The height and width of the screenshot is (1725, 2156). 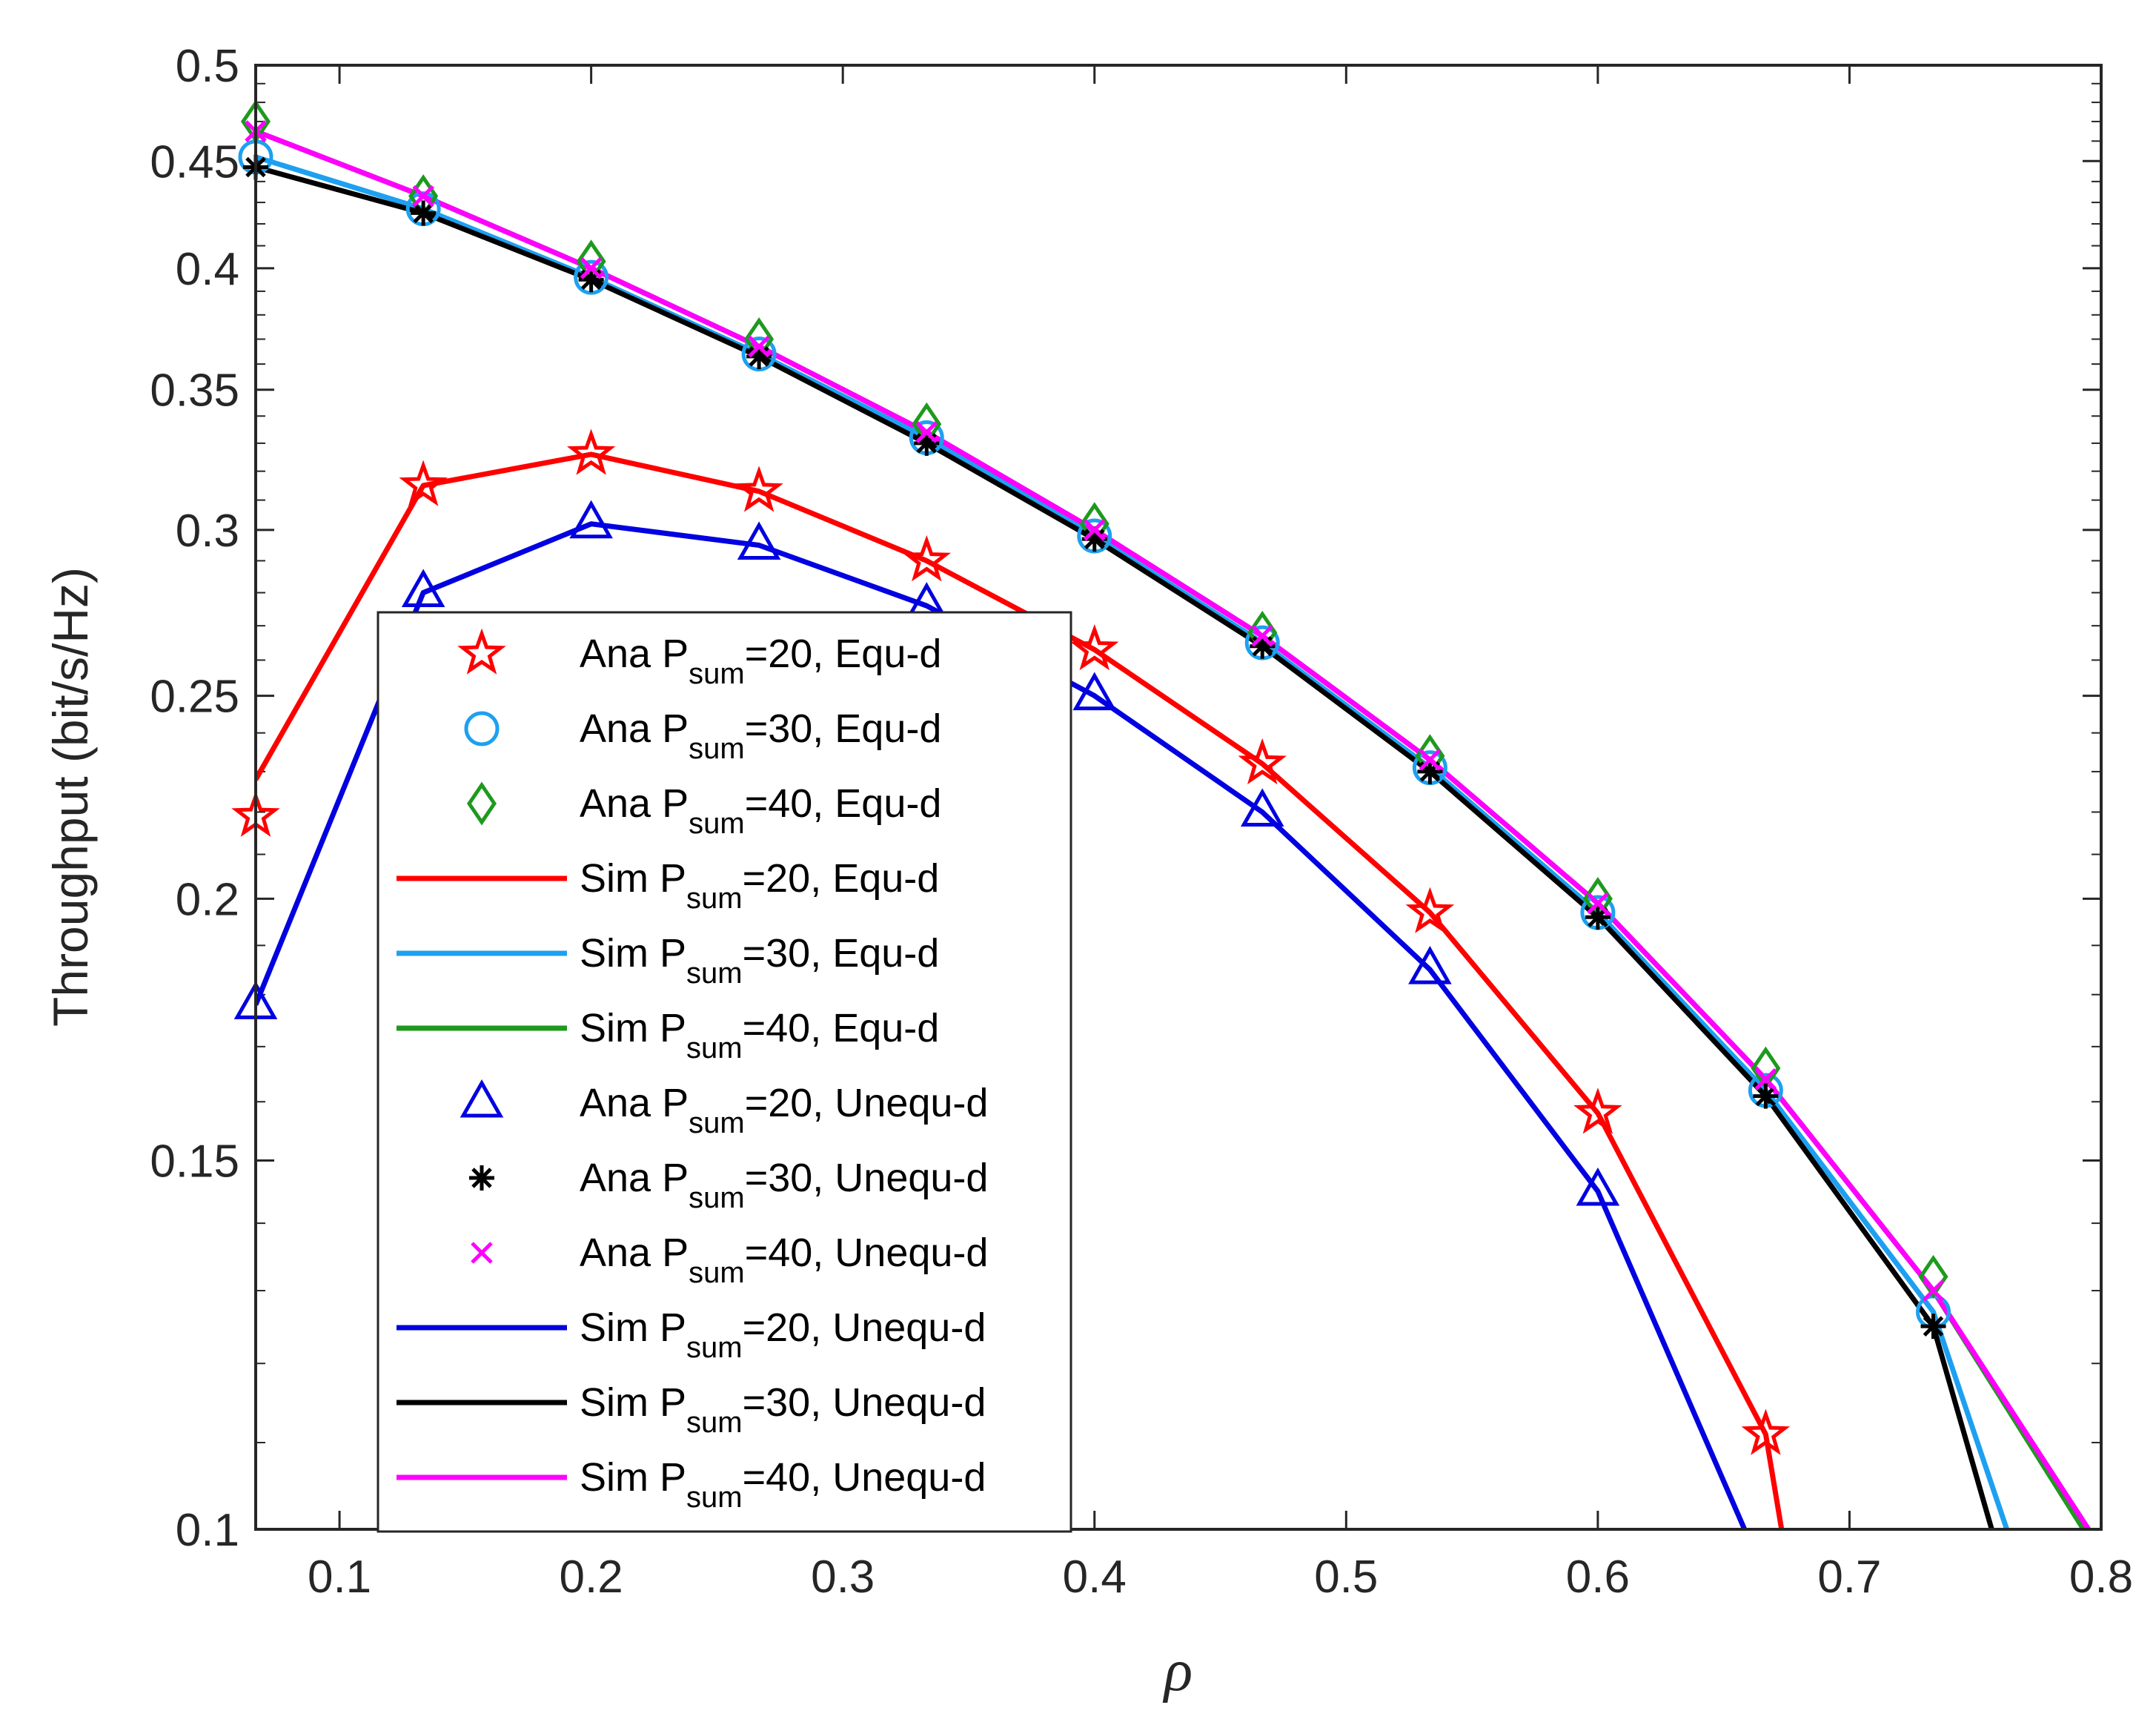 I want to click on legend-entry: Sim Psum=40, Equ-d, so click(x=668, y=1035).